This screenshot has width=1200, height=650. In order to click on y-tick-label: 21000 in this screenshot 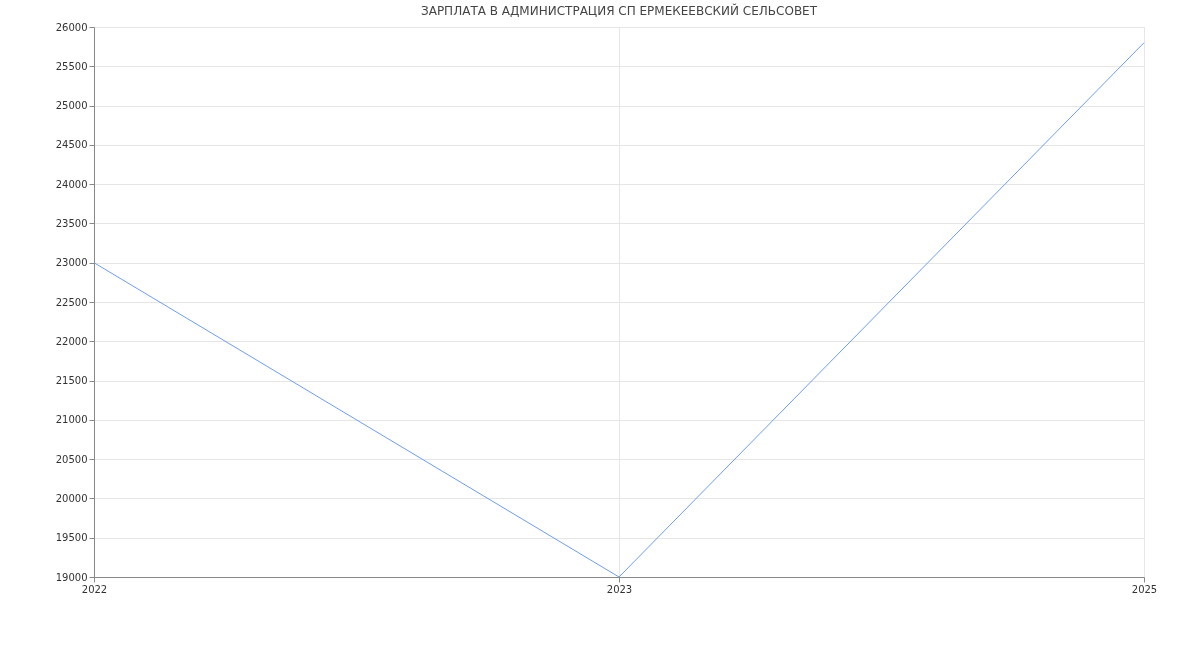, I will do `click(71, 420)`.